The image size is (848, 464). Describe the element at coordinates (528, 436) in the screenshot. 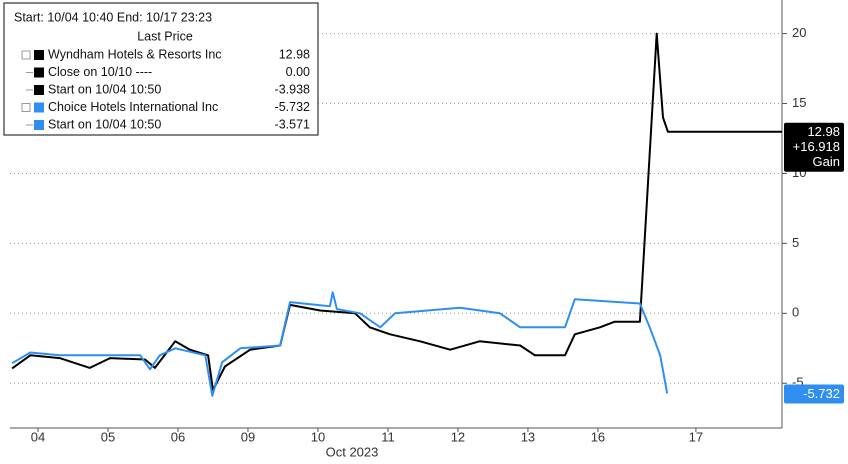

I see `x-tick-label: 13` at that location.